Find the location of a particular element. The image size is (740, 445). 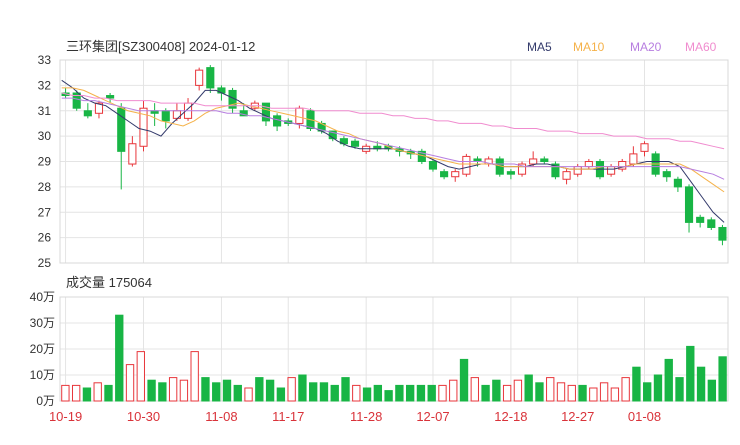

price-tick-label: 25 is located at coordinates (45, 263).